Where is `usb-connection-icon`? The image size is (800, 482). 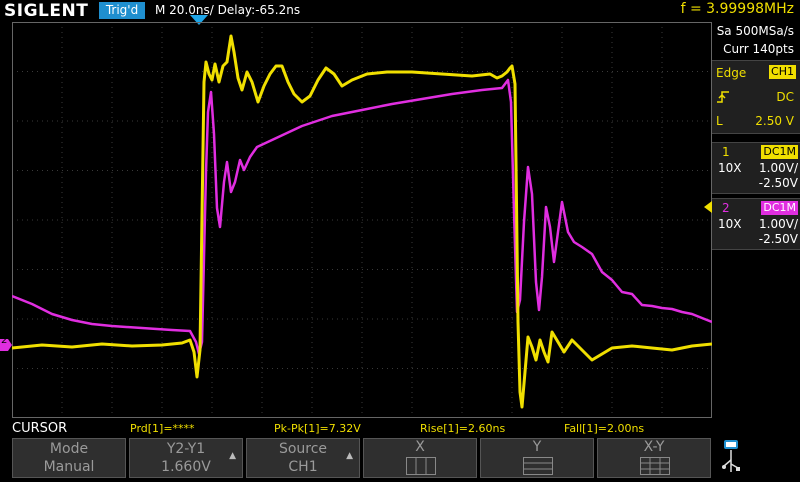
usb-connection-icon is located at coordinates (733, 458).